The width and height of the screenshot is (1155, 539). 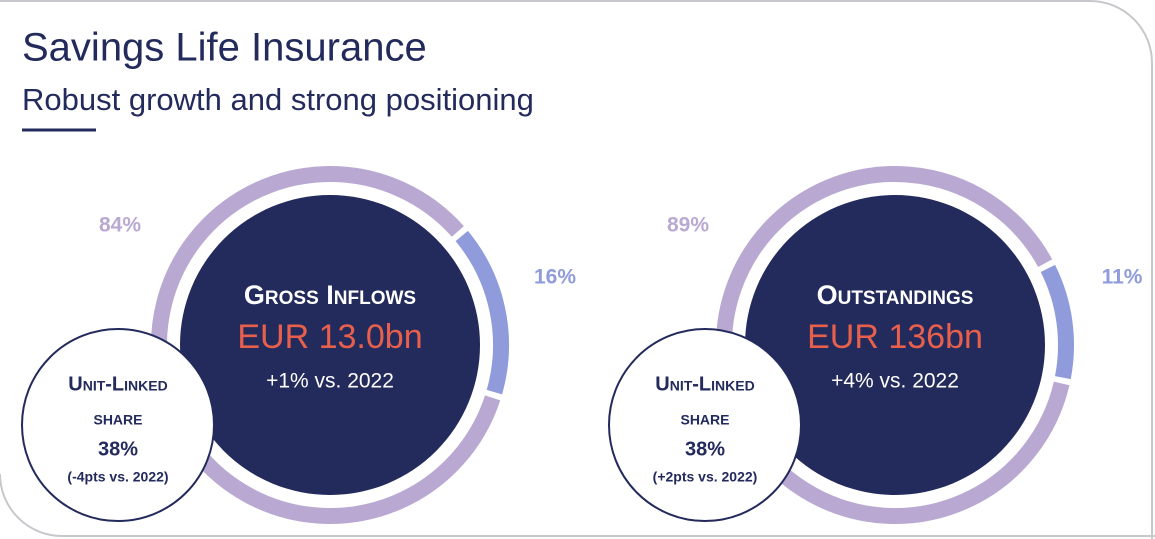 I want to click on inset-note: (-4pts vs. 2022), so click(x=117, y=477).